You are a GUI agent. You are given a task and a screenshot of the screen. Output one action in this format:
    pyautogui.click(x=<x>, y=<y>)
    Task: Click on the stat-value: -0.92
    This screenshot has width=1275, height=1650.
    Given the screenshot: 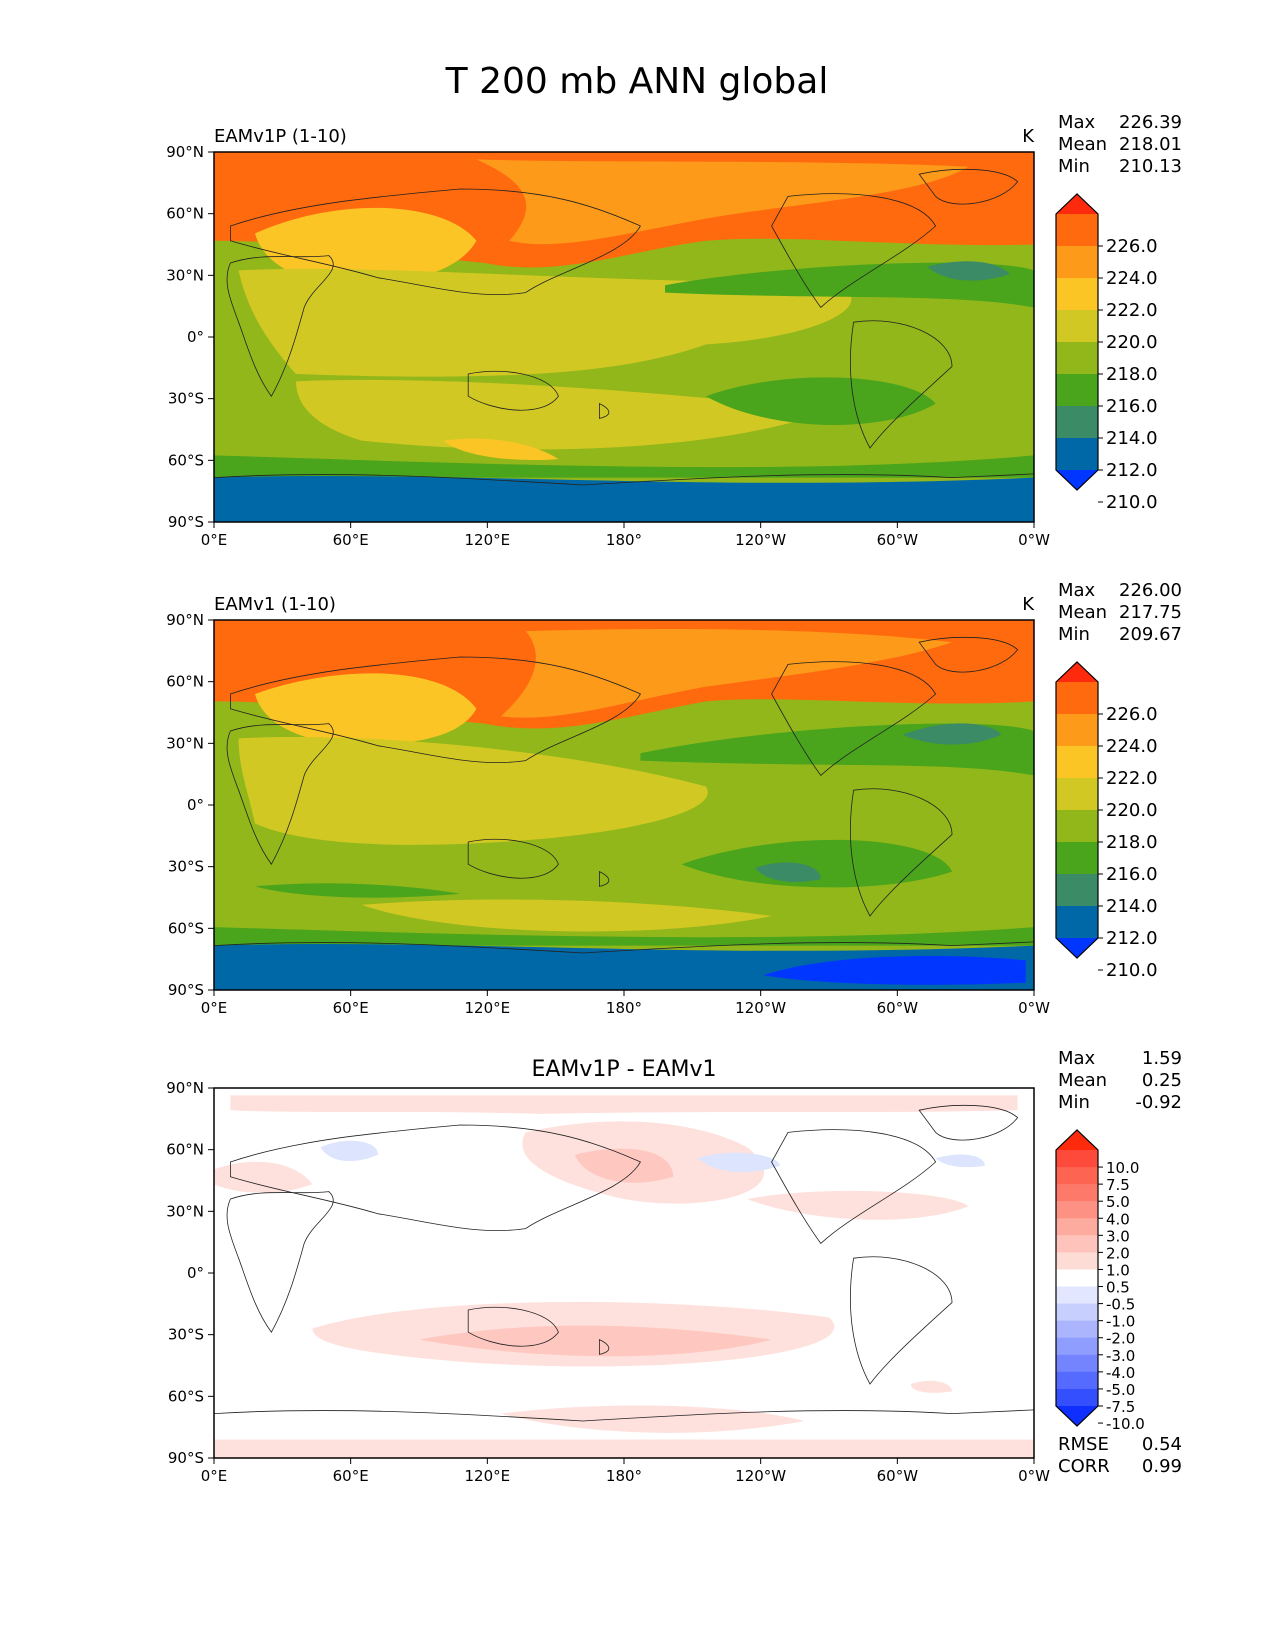 What is the action you would take?
    pyautogui.click(x=1158, y=1102)
    